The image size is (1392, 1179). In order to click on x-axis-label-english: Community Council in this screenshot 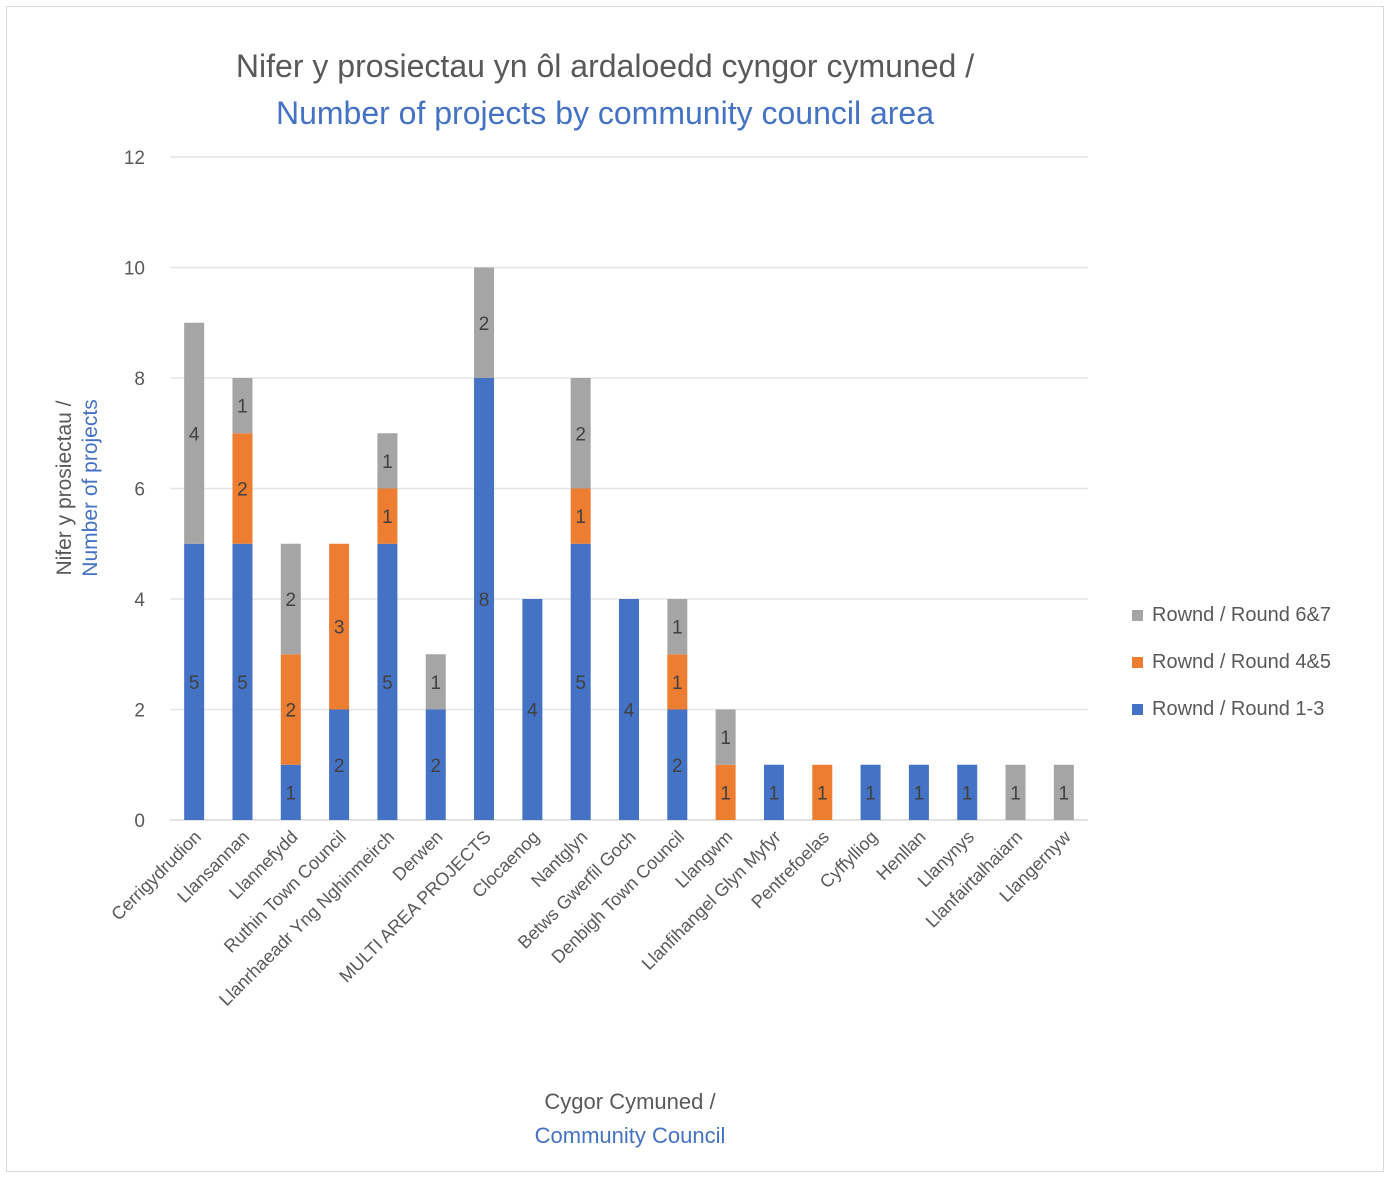, I will do `click(630, 1135)`.